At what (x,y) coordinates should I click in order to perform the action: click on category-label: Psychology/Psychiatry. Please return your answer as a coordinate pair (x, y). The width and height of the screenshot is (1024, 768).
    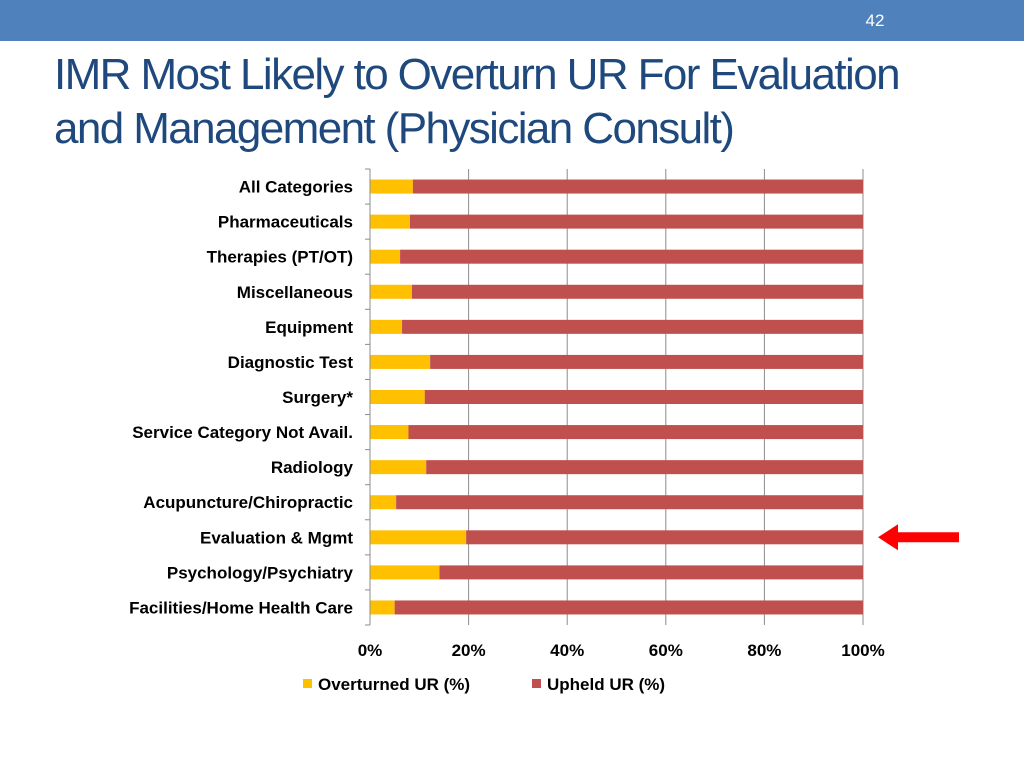
    Looking at the image, I should click on (260, 572).